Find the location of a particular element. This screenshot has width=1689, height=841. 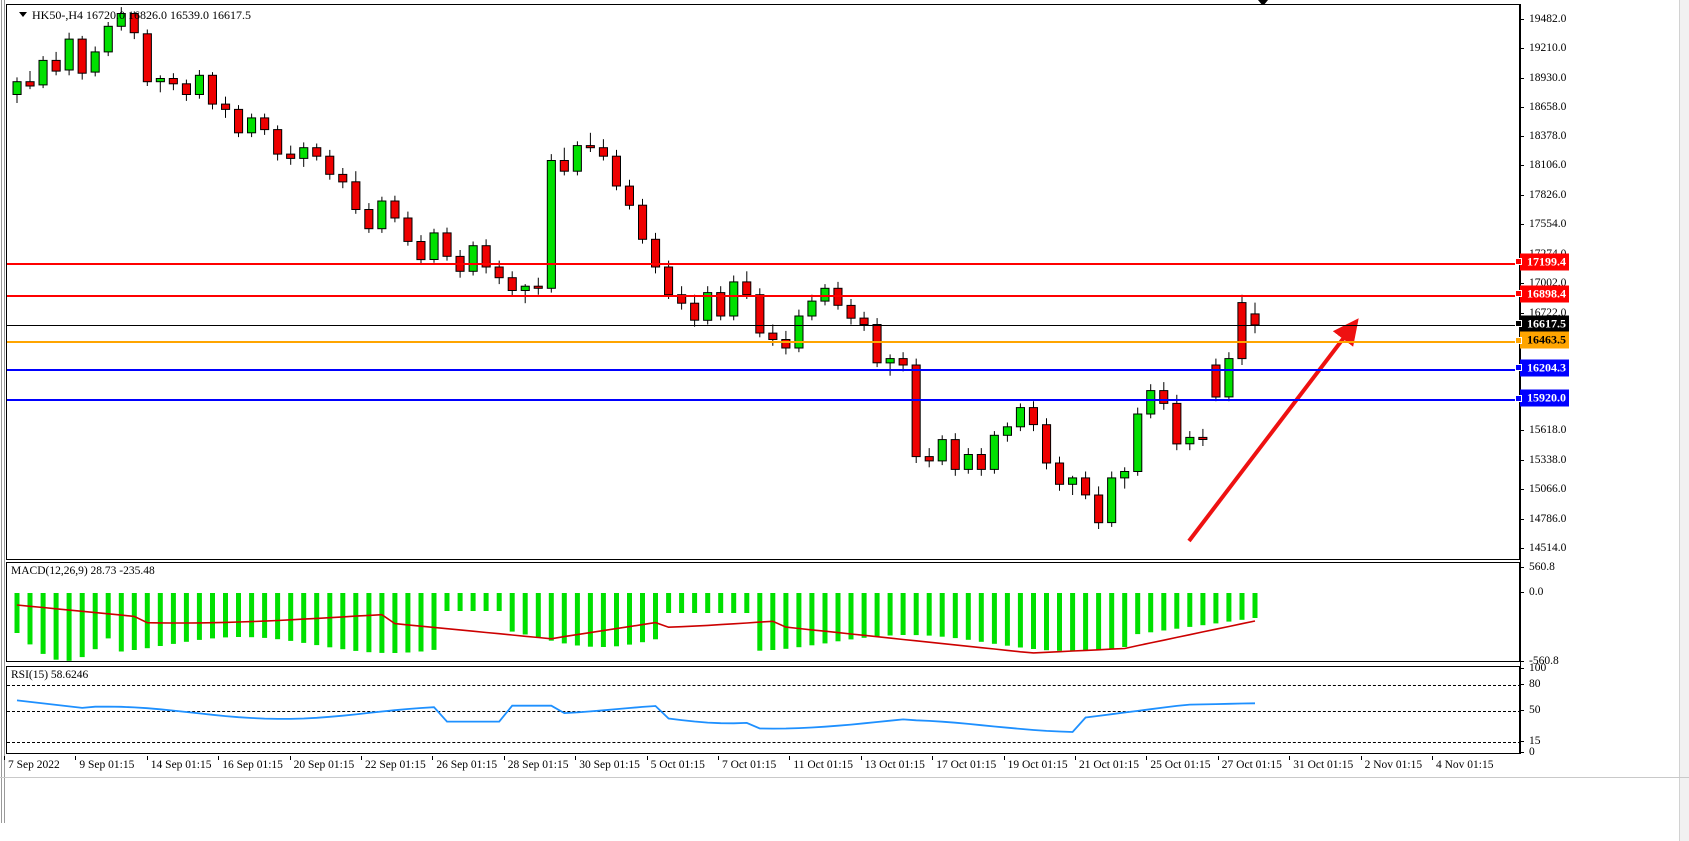

rsi-label: RSI(15) 58.6246 is located at coordinates (50, 675).